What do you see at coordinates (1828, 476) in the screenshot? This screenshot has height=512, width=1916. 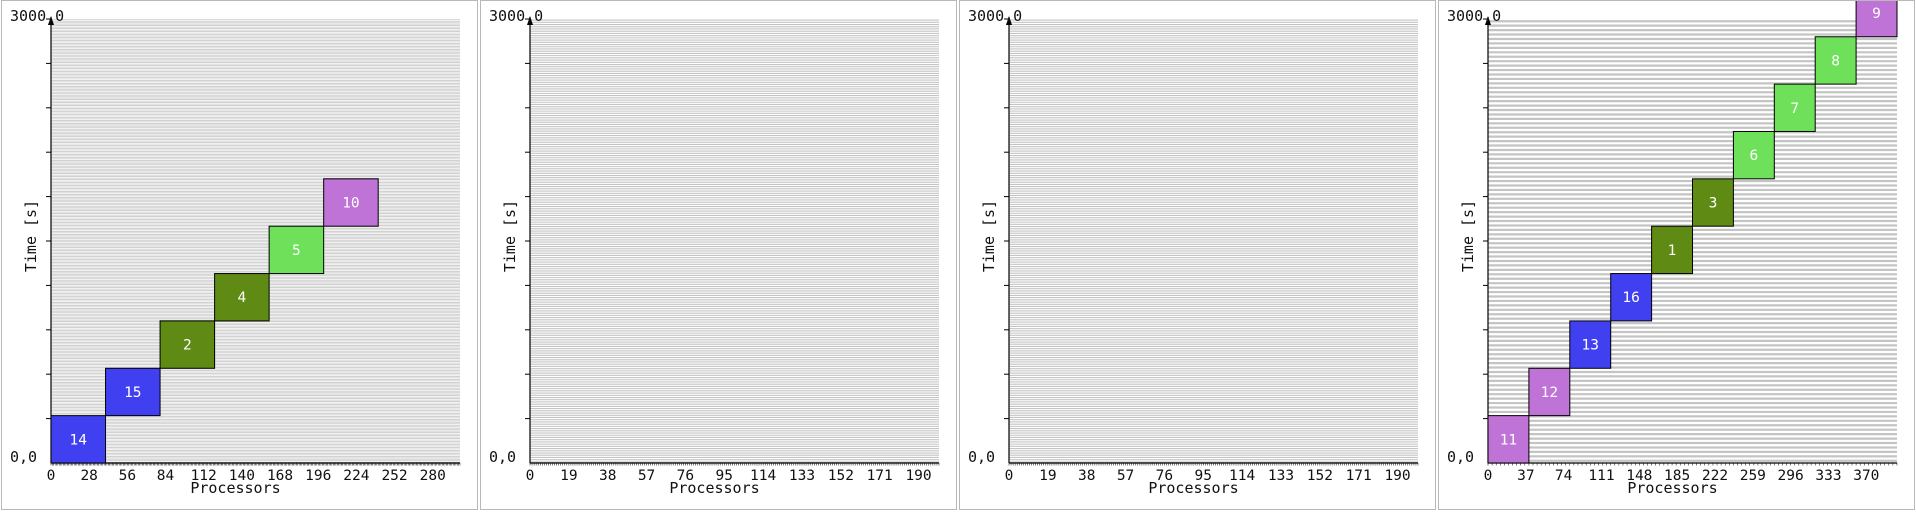 I see `x-tick-label: 333` at bounding box center [1828, 476].